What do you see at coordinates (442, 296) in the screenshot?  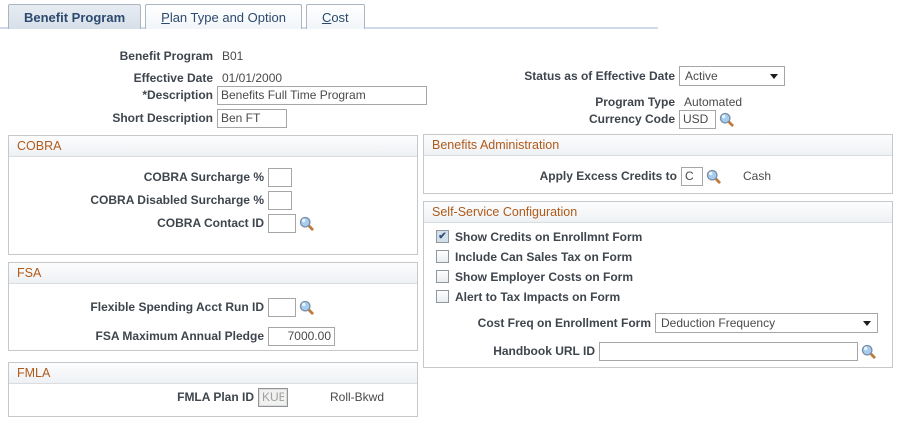 I see `alert-tax-impacts-checkbox` at bounding box center [442, 296].